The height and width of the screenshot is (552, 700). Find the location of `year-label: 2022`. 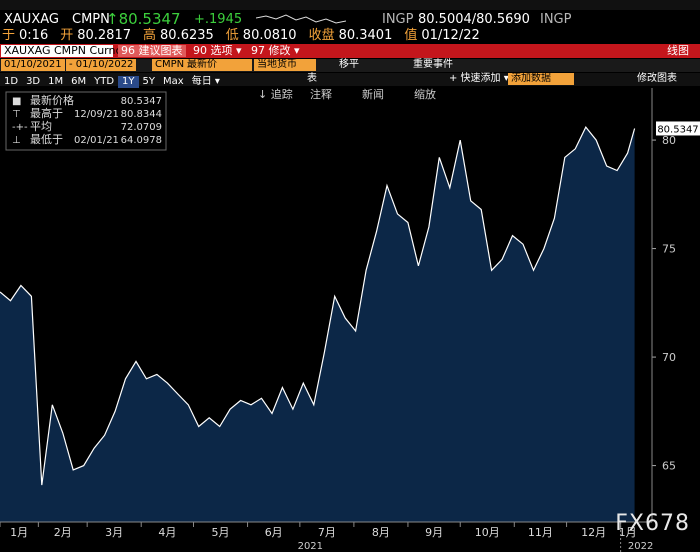

year-label: 2022 is located at coordinates (640, 546).